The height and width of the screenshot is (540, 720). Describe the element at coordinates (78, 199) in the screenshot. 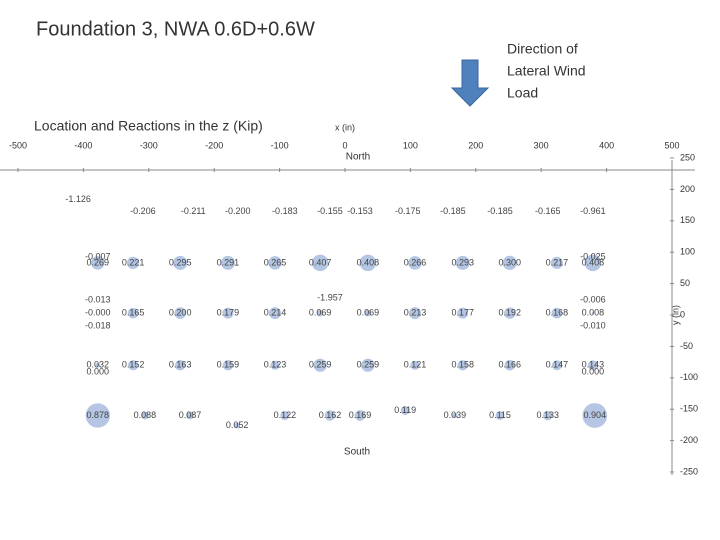

I see `data-label: -1.126` at that location.